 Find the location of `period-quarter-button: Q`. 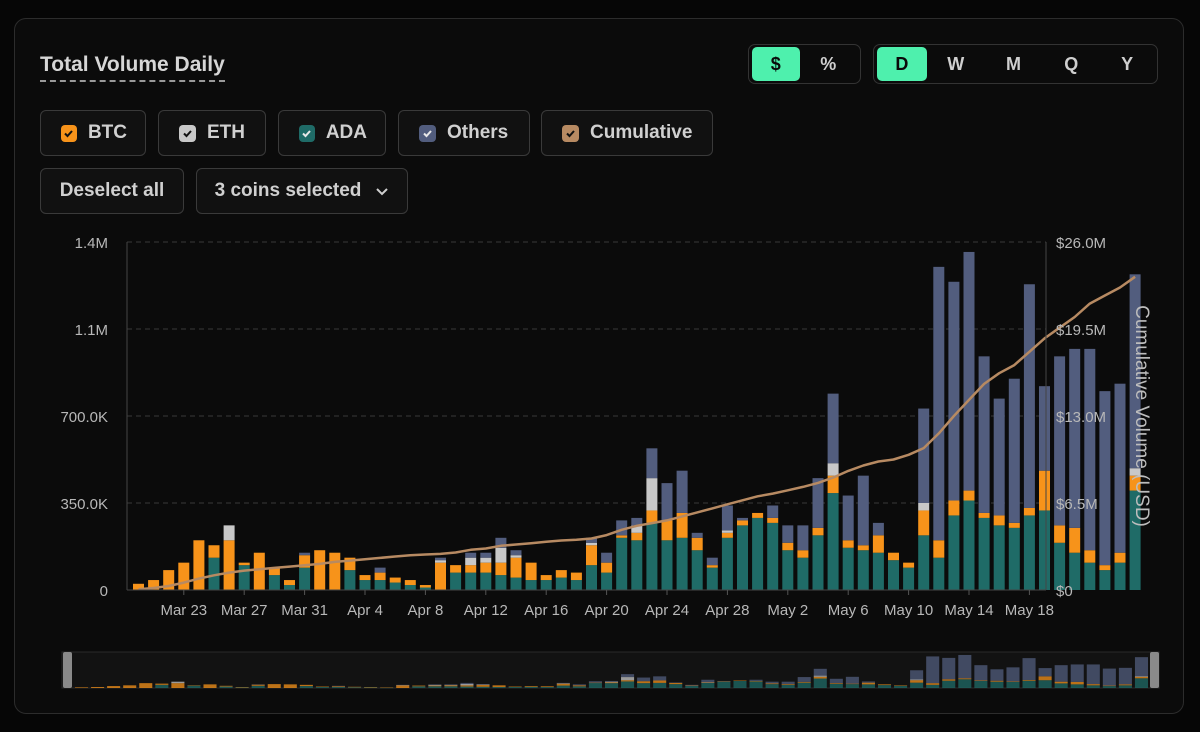

period-quarter-button: Q is located at coordinates (1071, 63).